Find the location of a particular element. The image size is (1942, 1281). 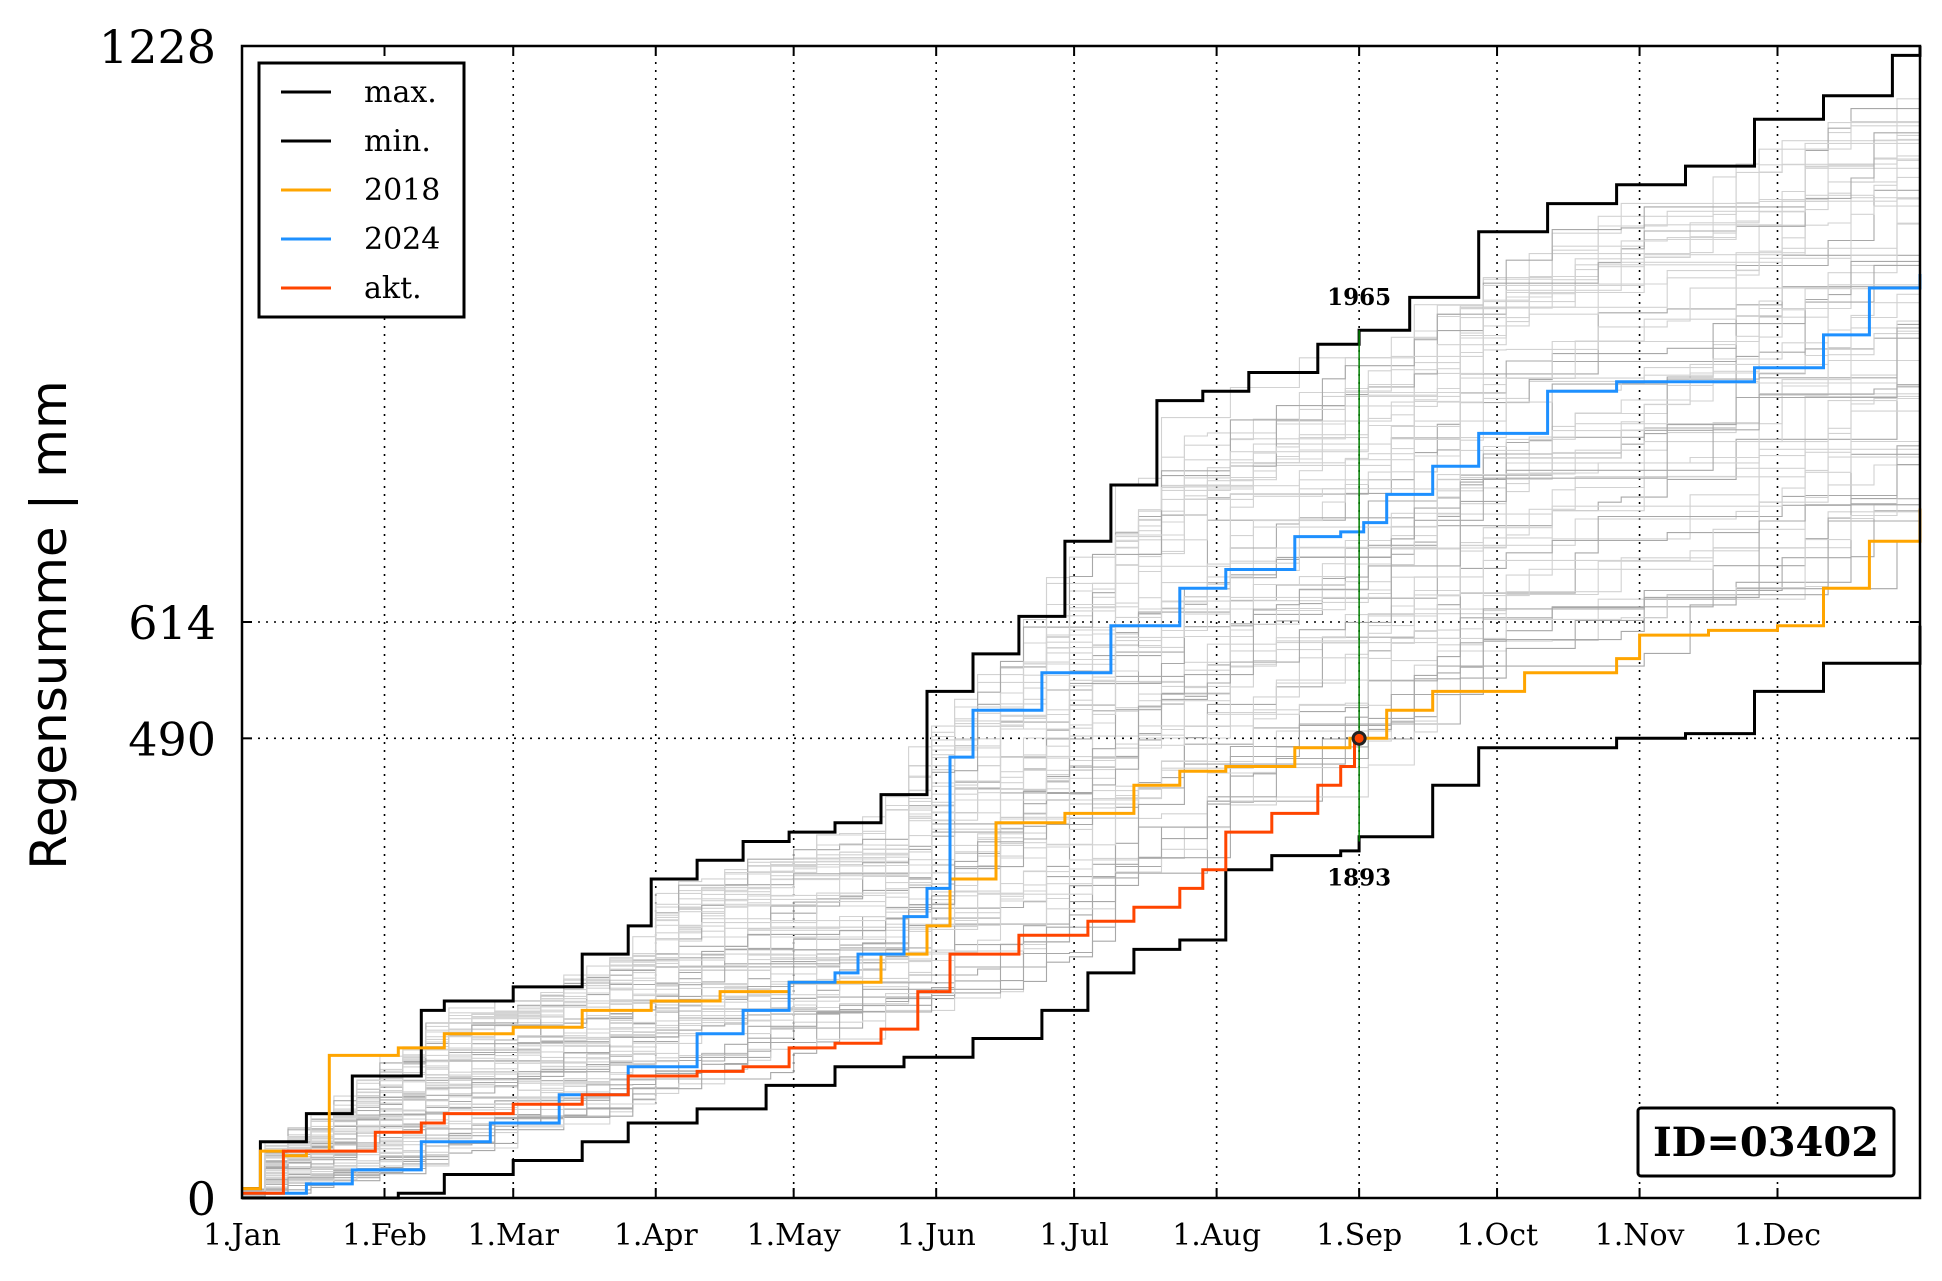

x-tick-label: 1.Dec is located at coordinates (1777, 1235).